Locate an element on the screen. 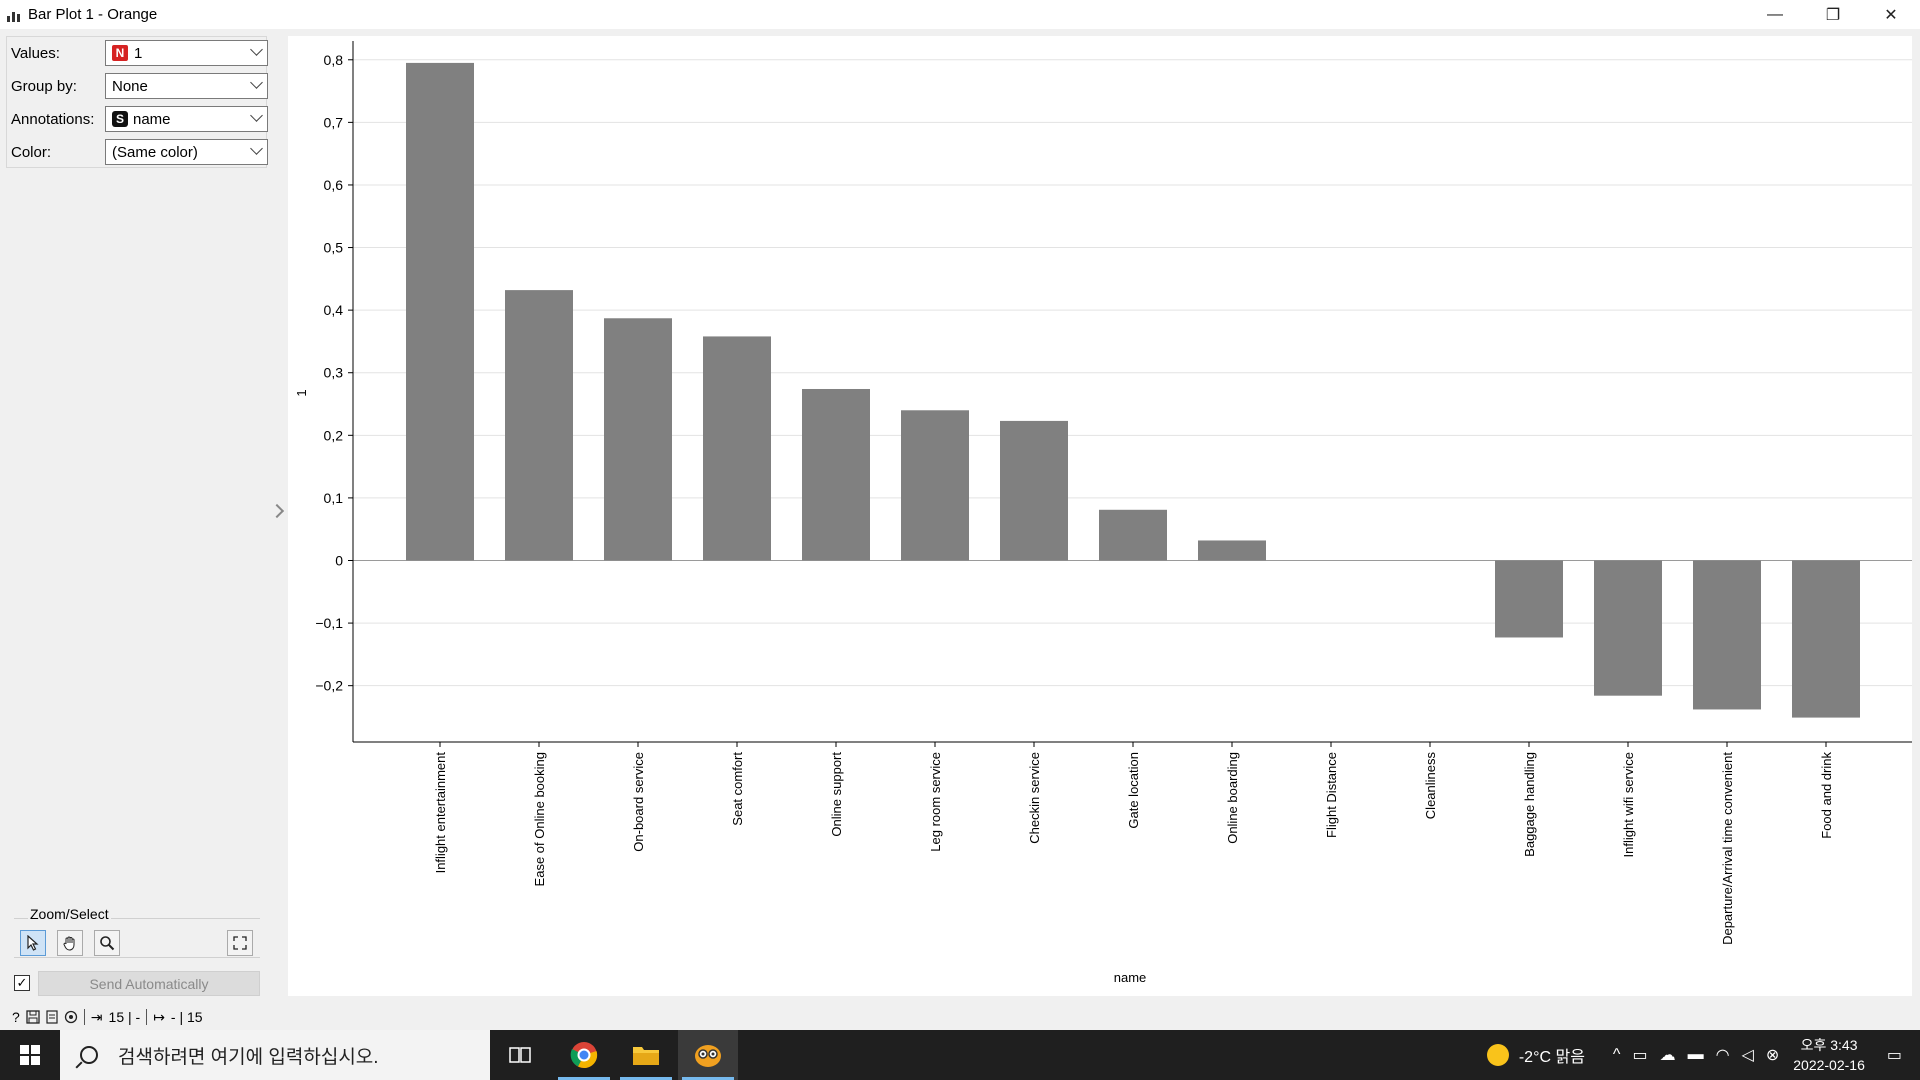  visual-settings-icon is located at coordinates (71, 1017).